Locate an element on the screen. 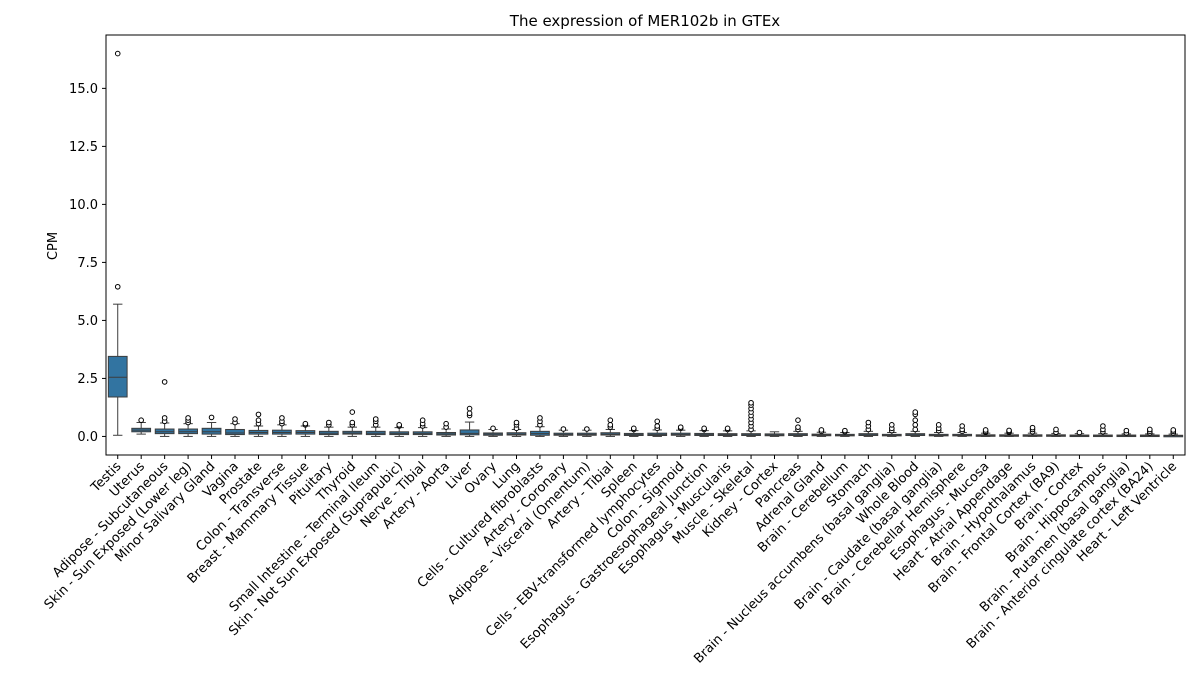 This screenshot has width=1200, height=700. y-axis: 0.0 2.5 5.0 7.5 10.0 12.5 15.0 is located at coordinates (87, 263).